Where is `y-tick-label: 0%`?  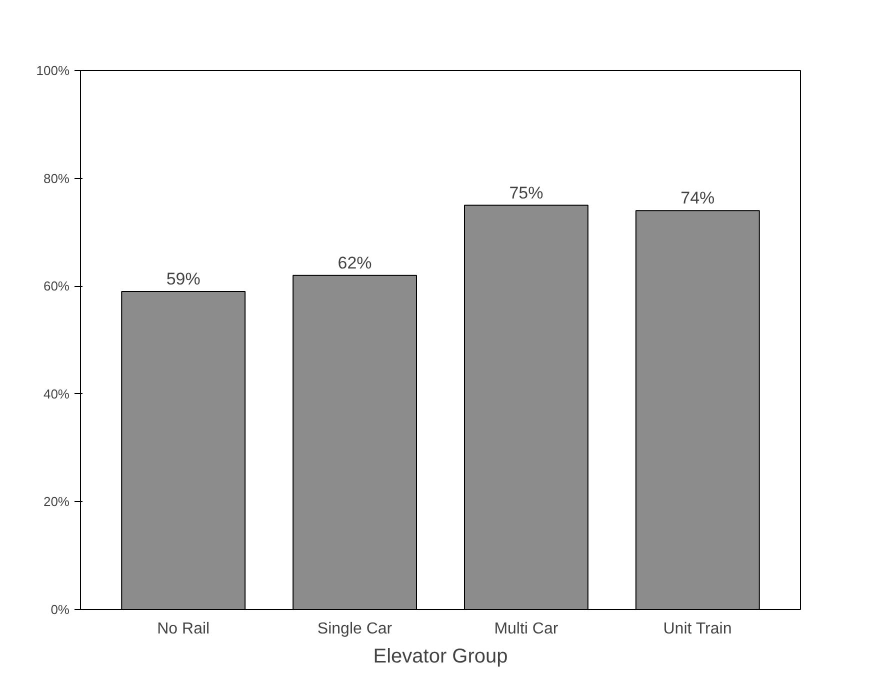 y-tick-label: 0% is located at coordinates (60, 609).